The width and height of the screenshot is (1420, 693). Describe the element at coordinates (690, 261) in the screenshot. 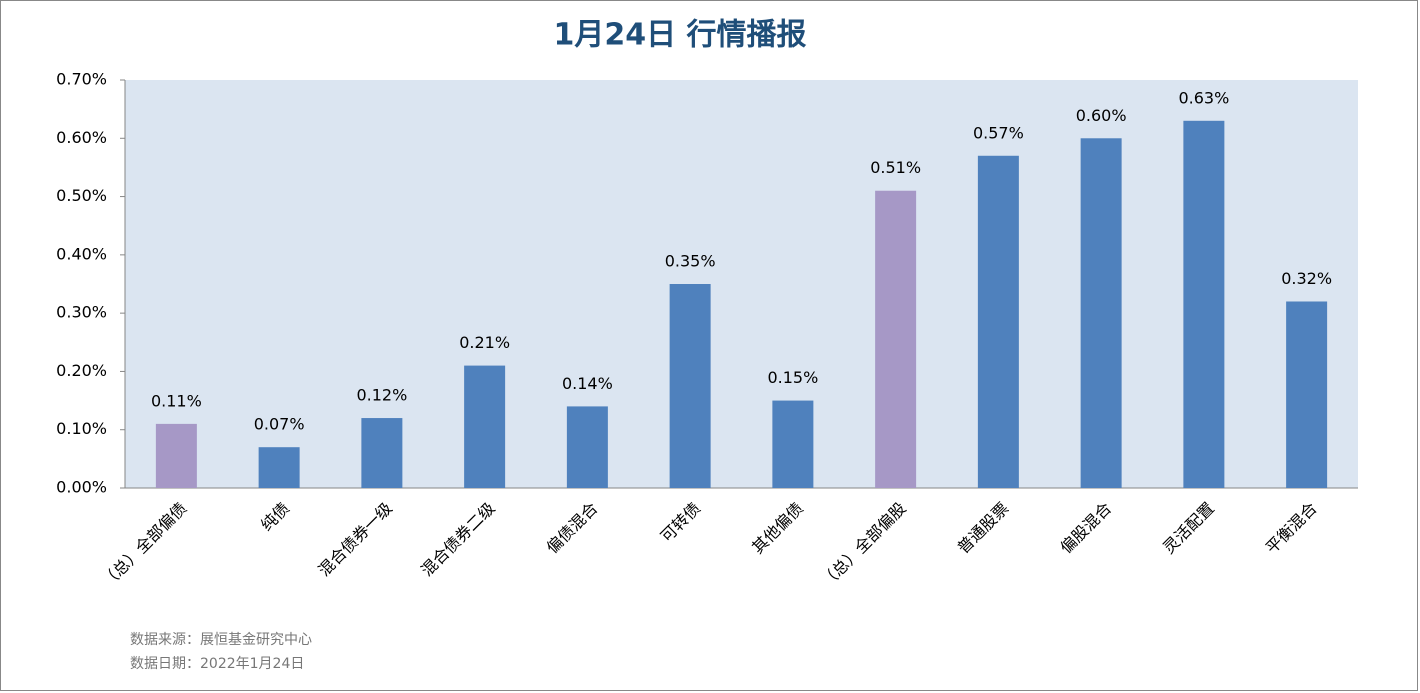

I see `data-label: 0.35%` at that location.